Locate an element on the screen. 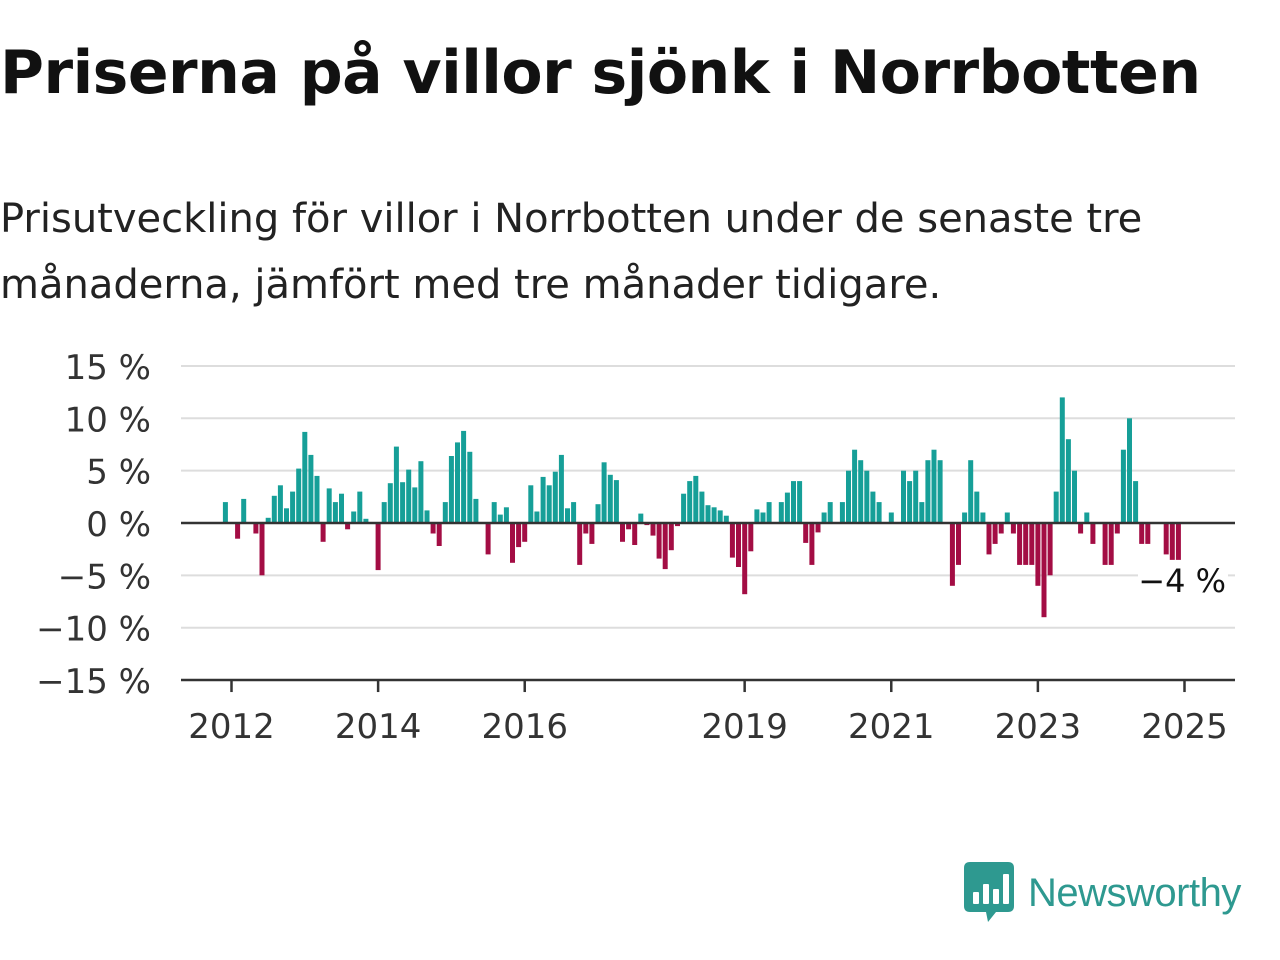 This screenshot has width=1280, height=960. brand-name: Newsworthy is located at coordinates (1134, 892).